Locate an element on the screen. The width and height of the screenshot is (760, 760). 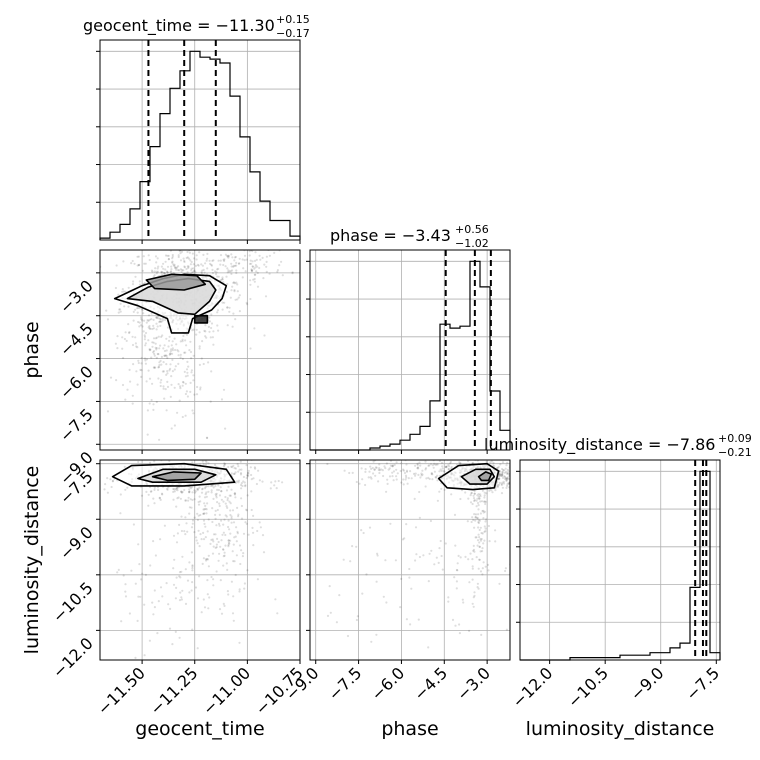
title-phase-minus: −1.02 is located at coordinates (472, 243).